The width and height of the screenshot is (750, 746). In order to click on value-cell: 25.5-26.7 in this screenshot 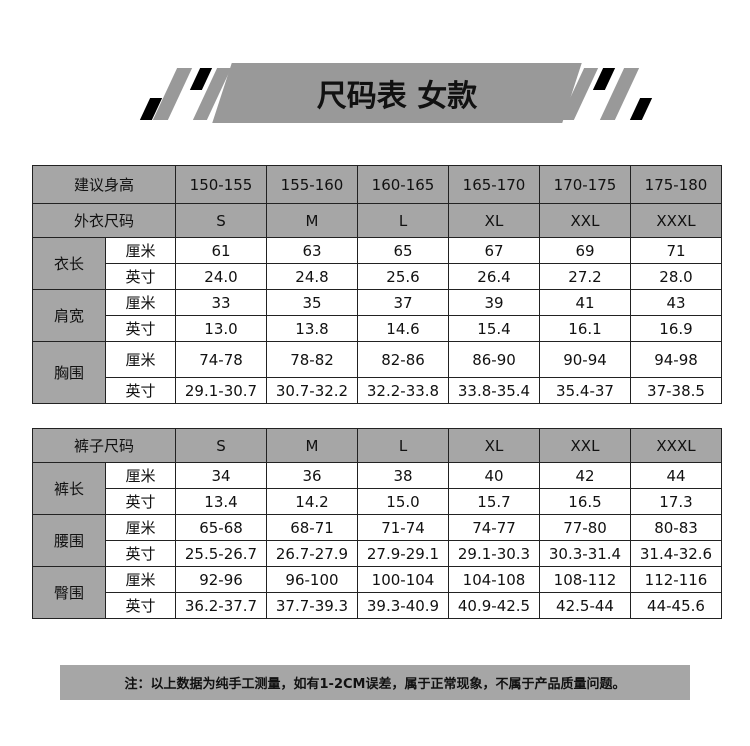, I will do `click(221, 553)`.